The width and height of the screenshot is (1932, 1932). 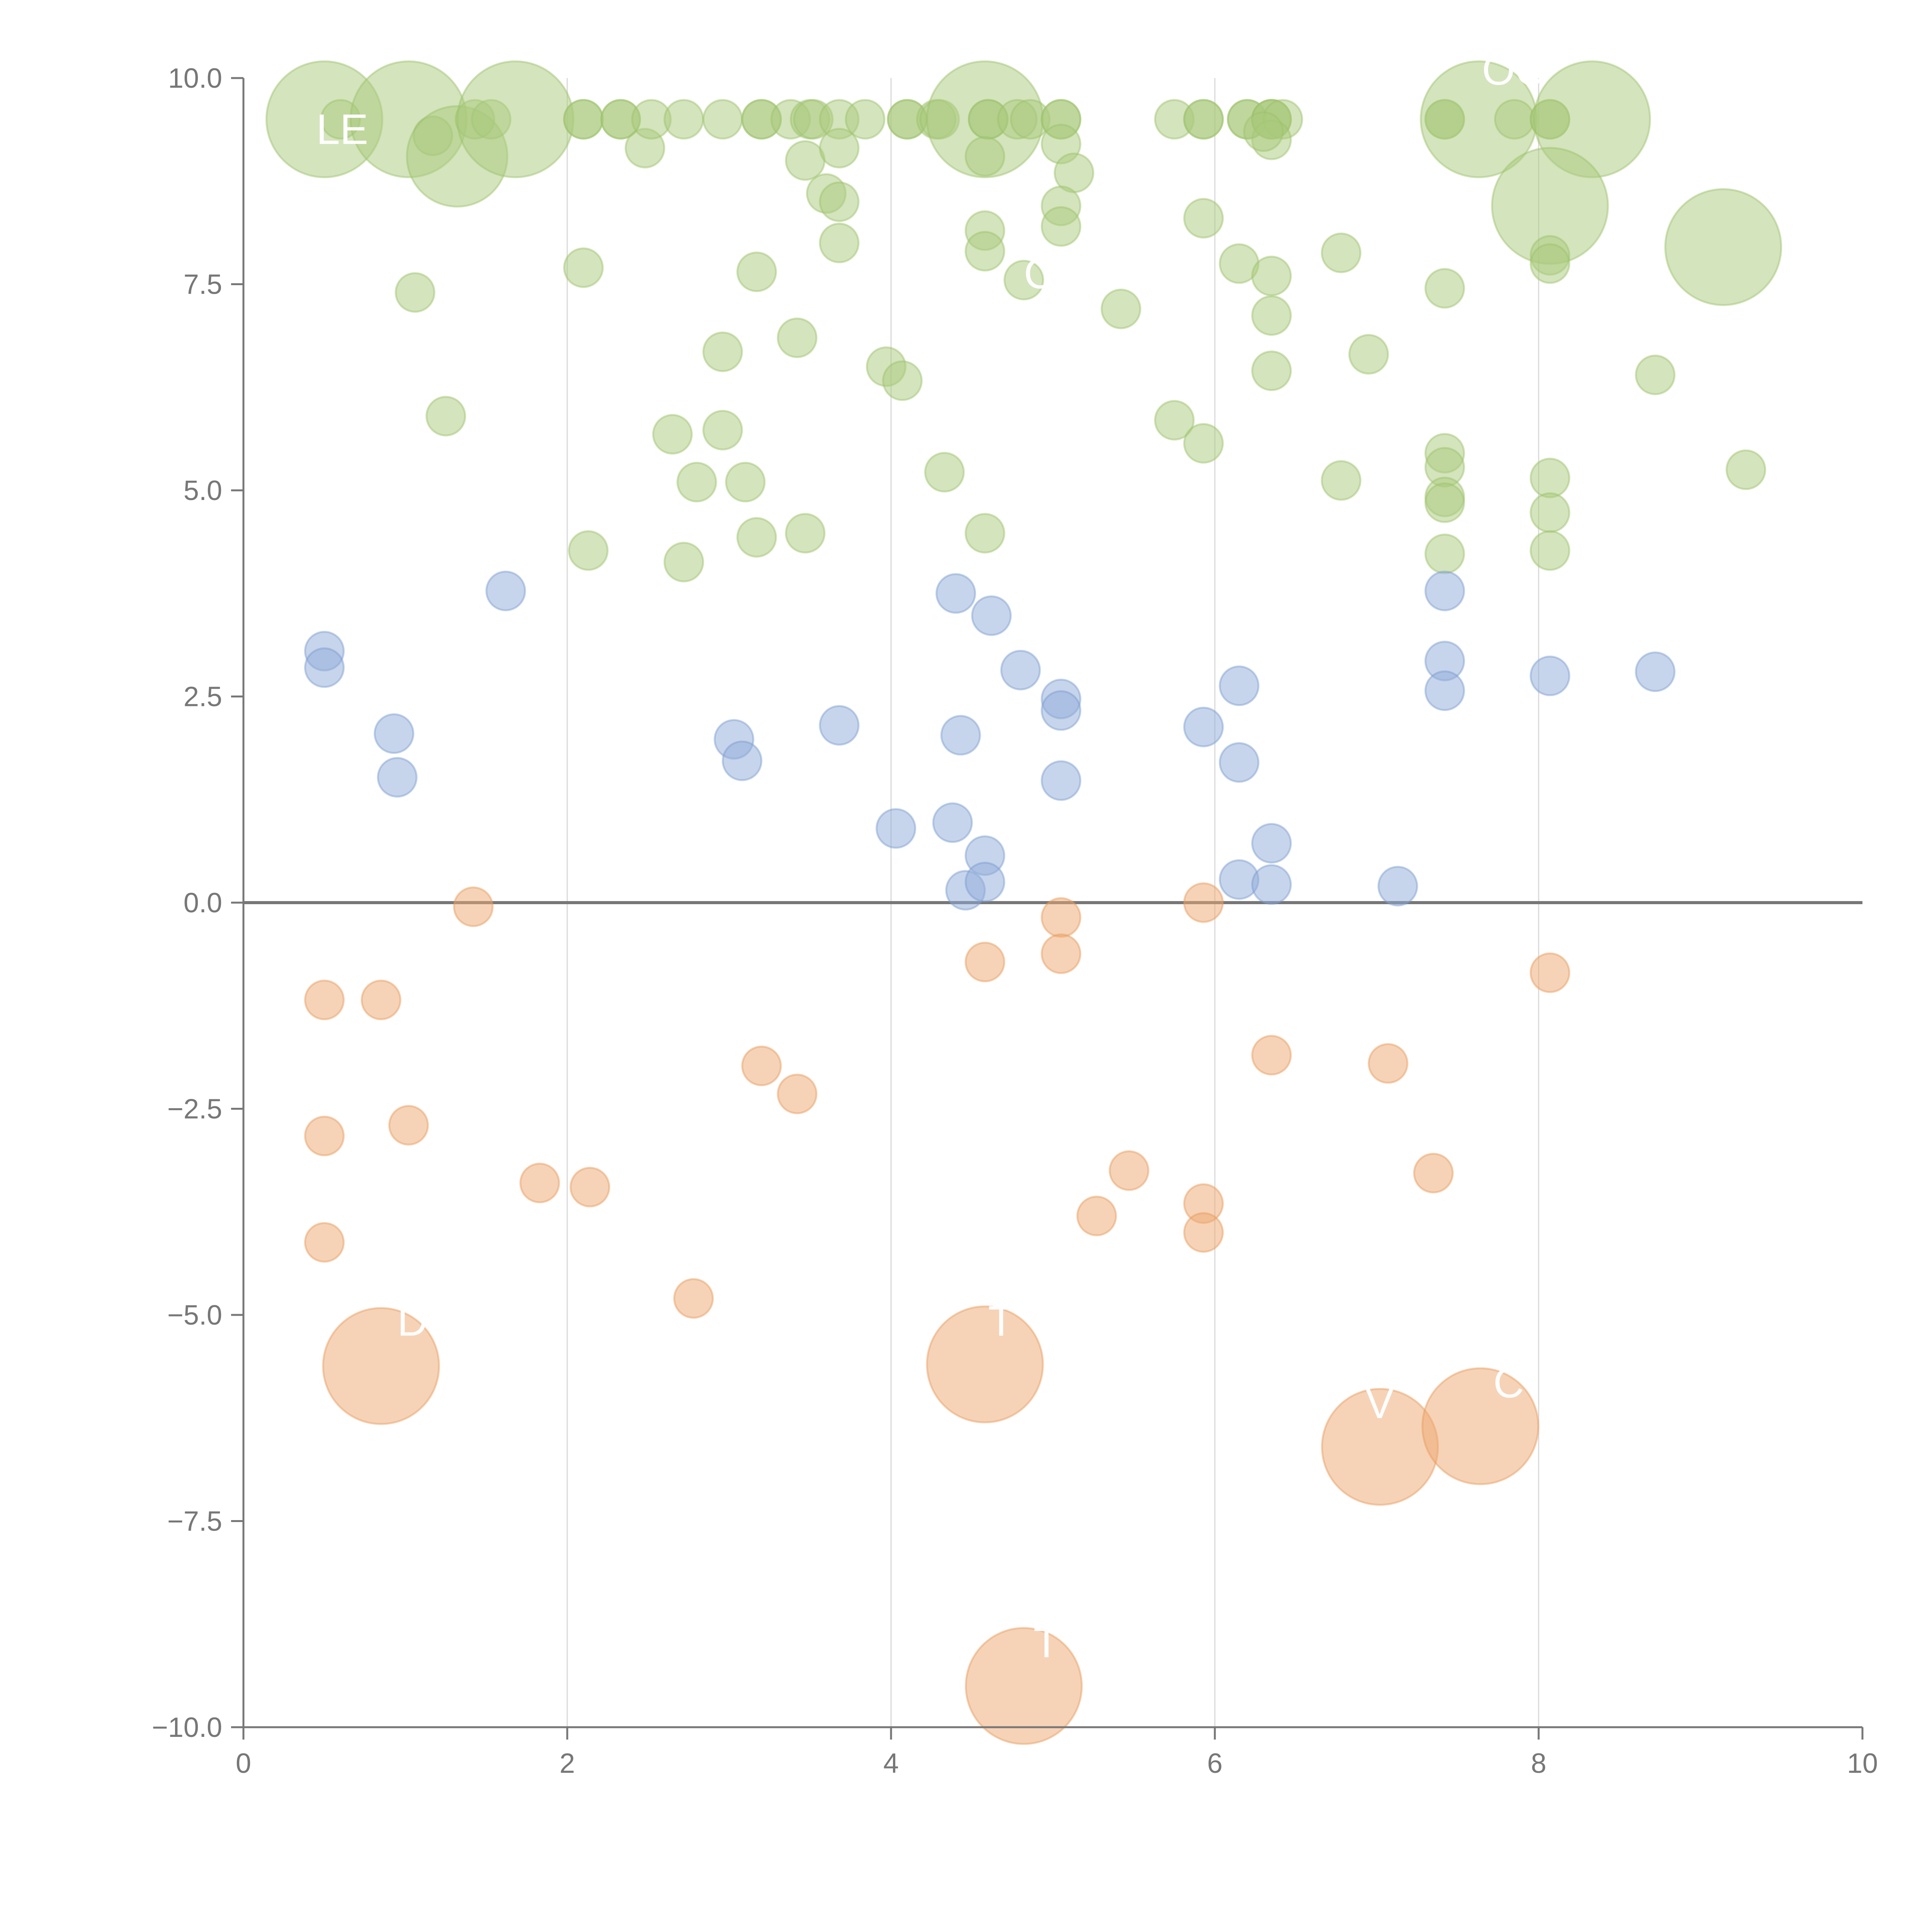 I want to click on y-tick-label-2: −5.0, so click(x=194, y=1315).